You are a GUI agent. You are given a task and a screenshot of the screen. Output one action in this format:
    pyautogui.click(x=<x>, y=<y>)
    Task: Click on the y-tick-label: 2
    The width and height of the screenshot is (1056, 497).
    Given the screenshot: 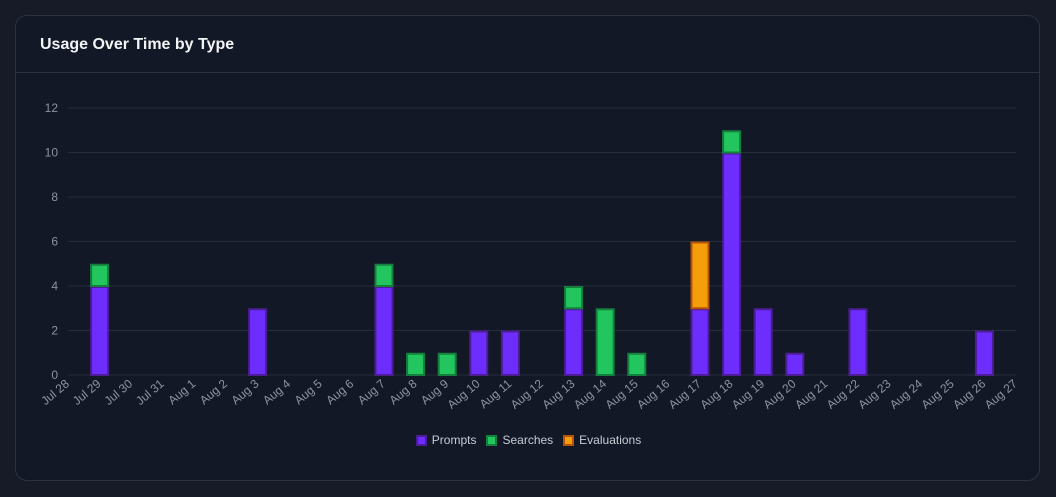 What is the action you would take?
    pyautogui.click(x=54, y=331)
    